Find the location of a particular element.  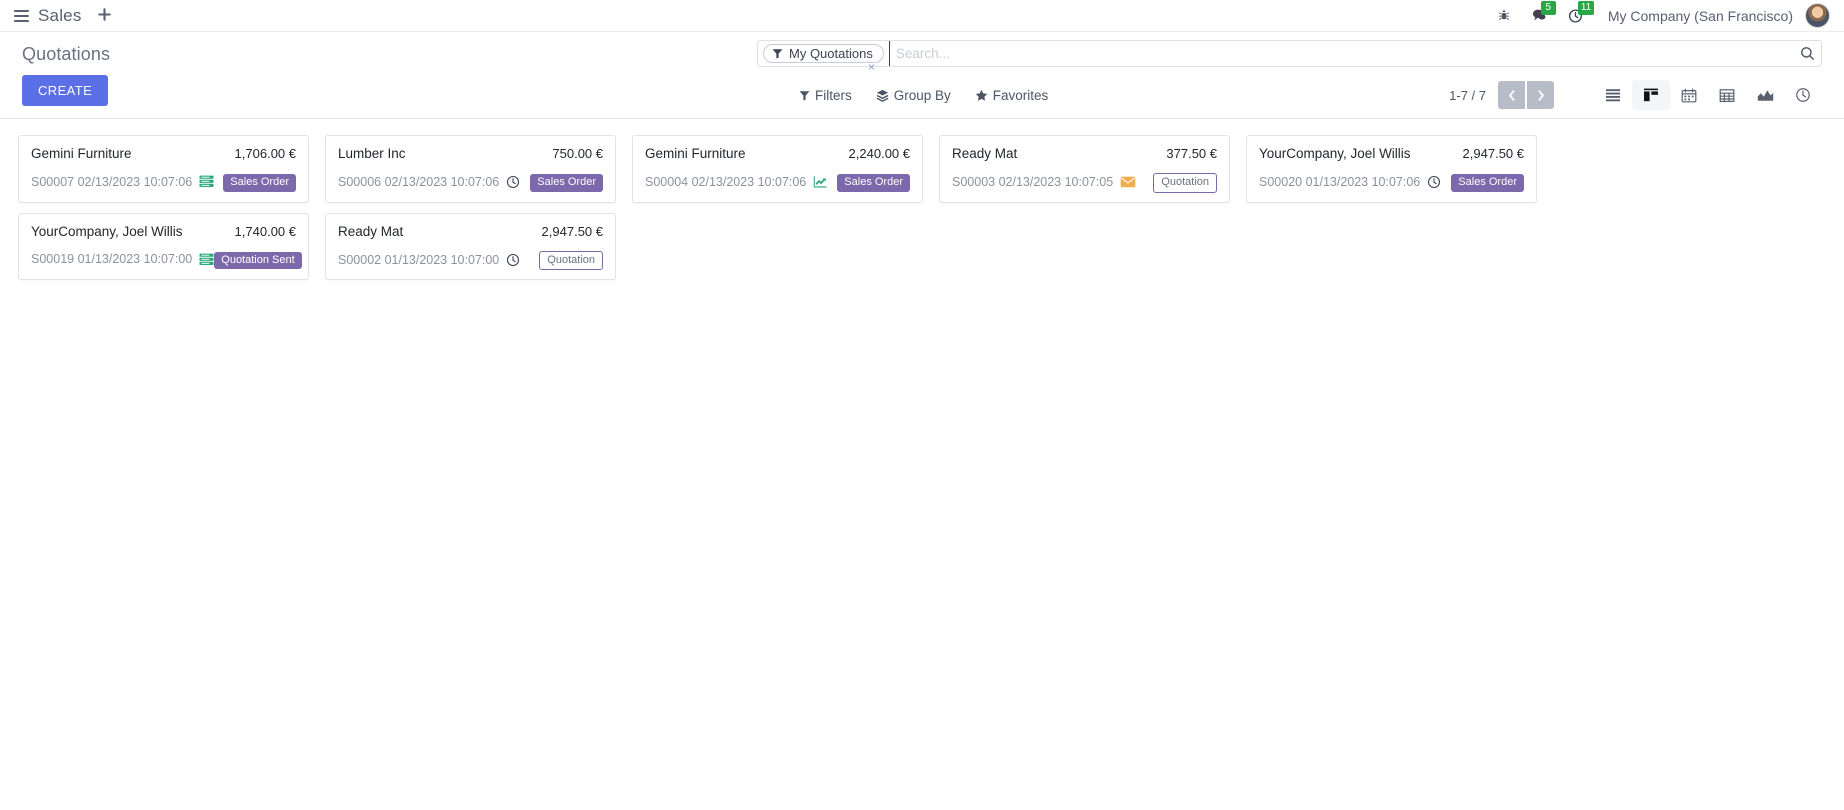

search-facet-label: My Quotations is located at coordinates (831, 53).